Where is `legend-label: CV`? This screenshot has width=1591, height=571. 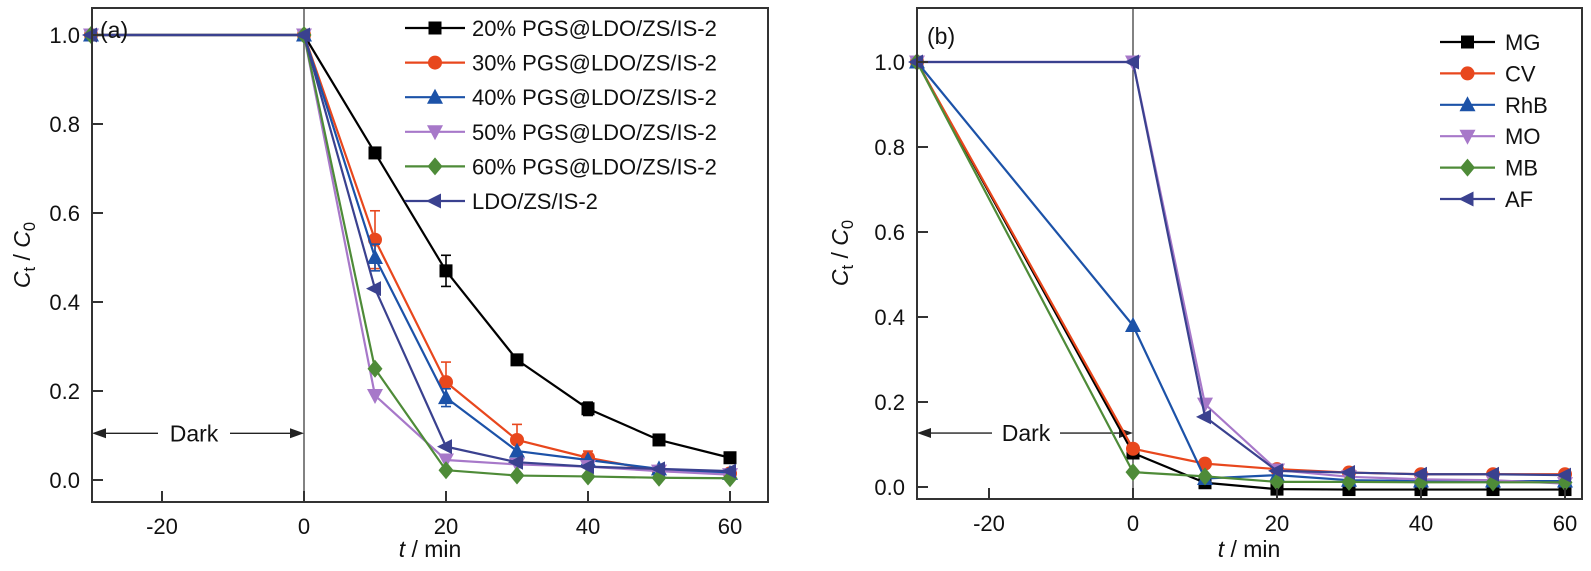
legend-label: CV is located at coordinates (1520, 73).